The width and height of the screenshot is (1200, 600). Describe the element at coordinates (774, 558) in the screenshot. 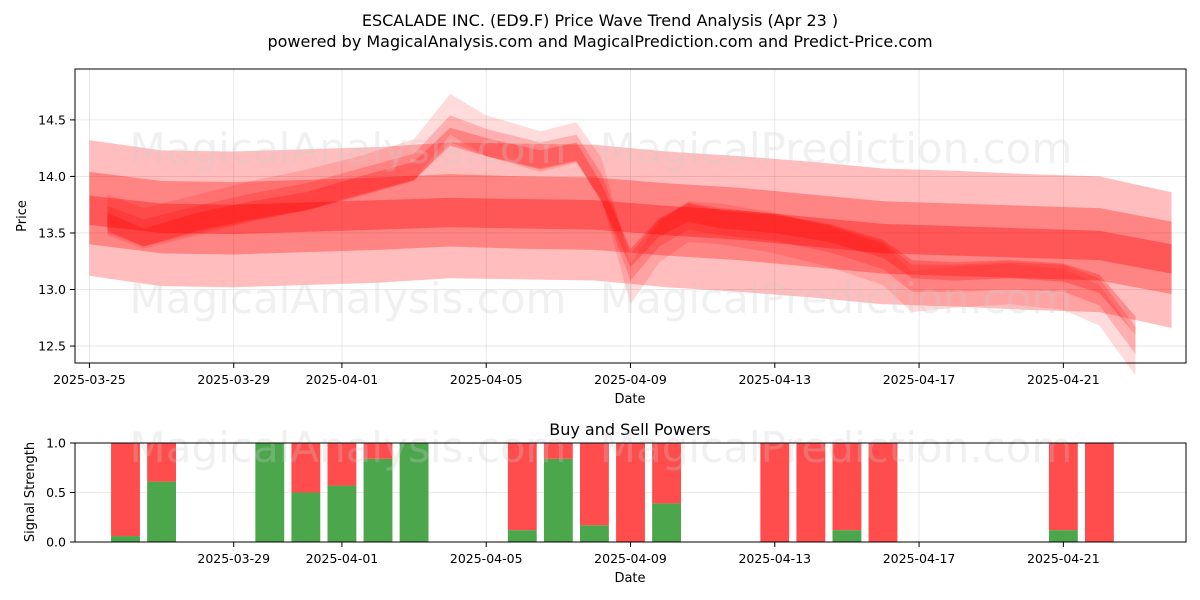

I see `signal-x-tick-label-4: 2025-04-13` at that location.